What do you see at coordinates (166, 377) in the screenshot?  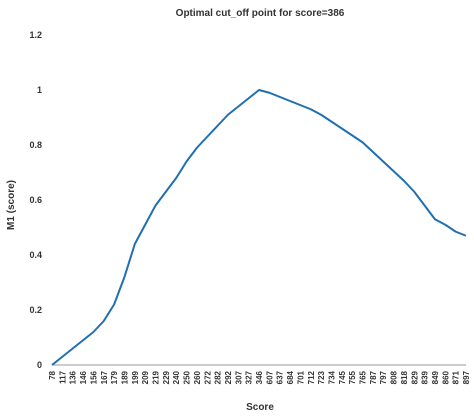 I see `x-tick-label: 229` at bounding box center [166, 377].